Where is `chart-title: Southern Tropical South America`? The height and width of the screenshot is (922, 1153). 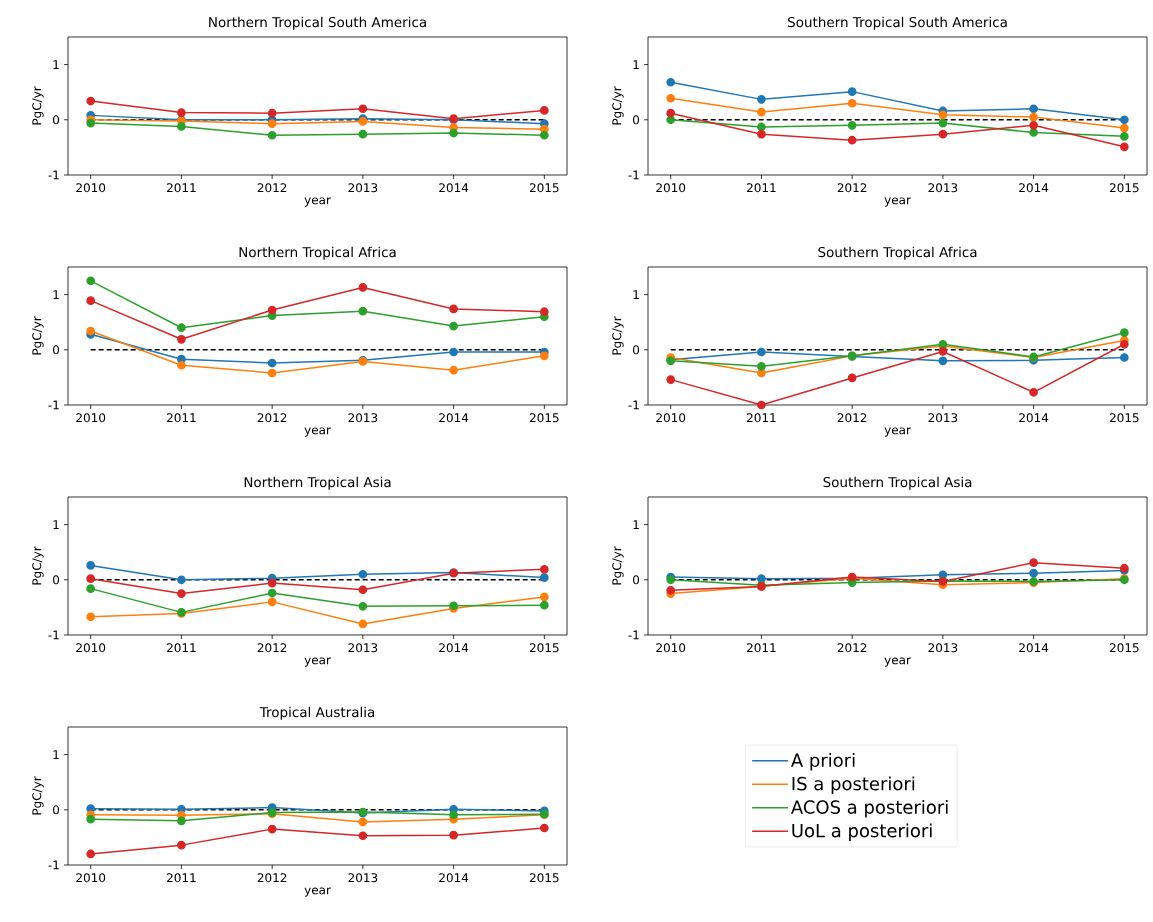 chart-title: Southern Tropical South America is located at coordinates (897, 23).